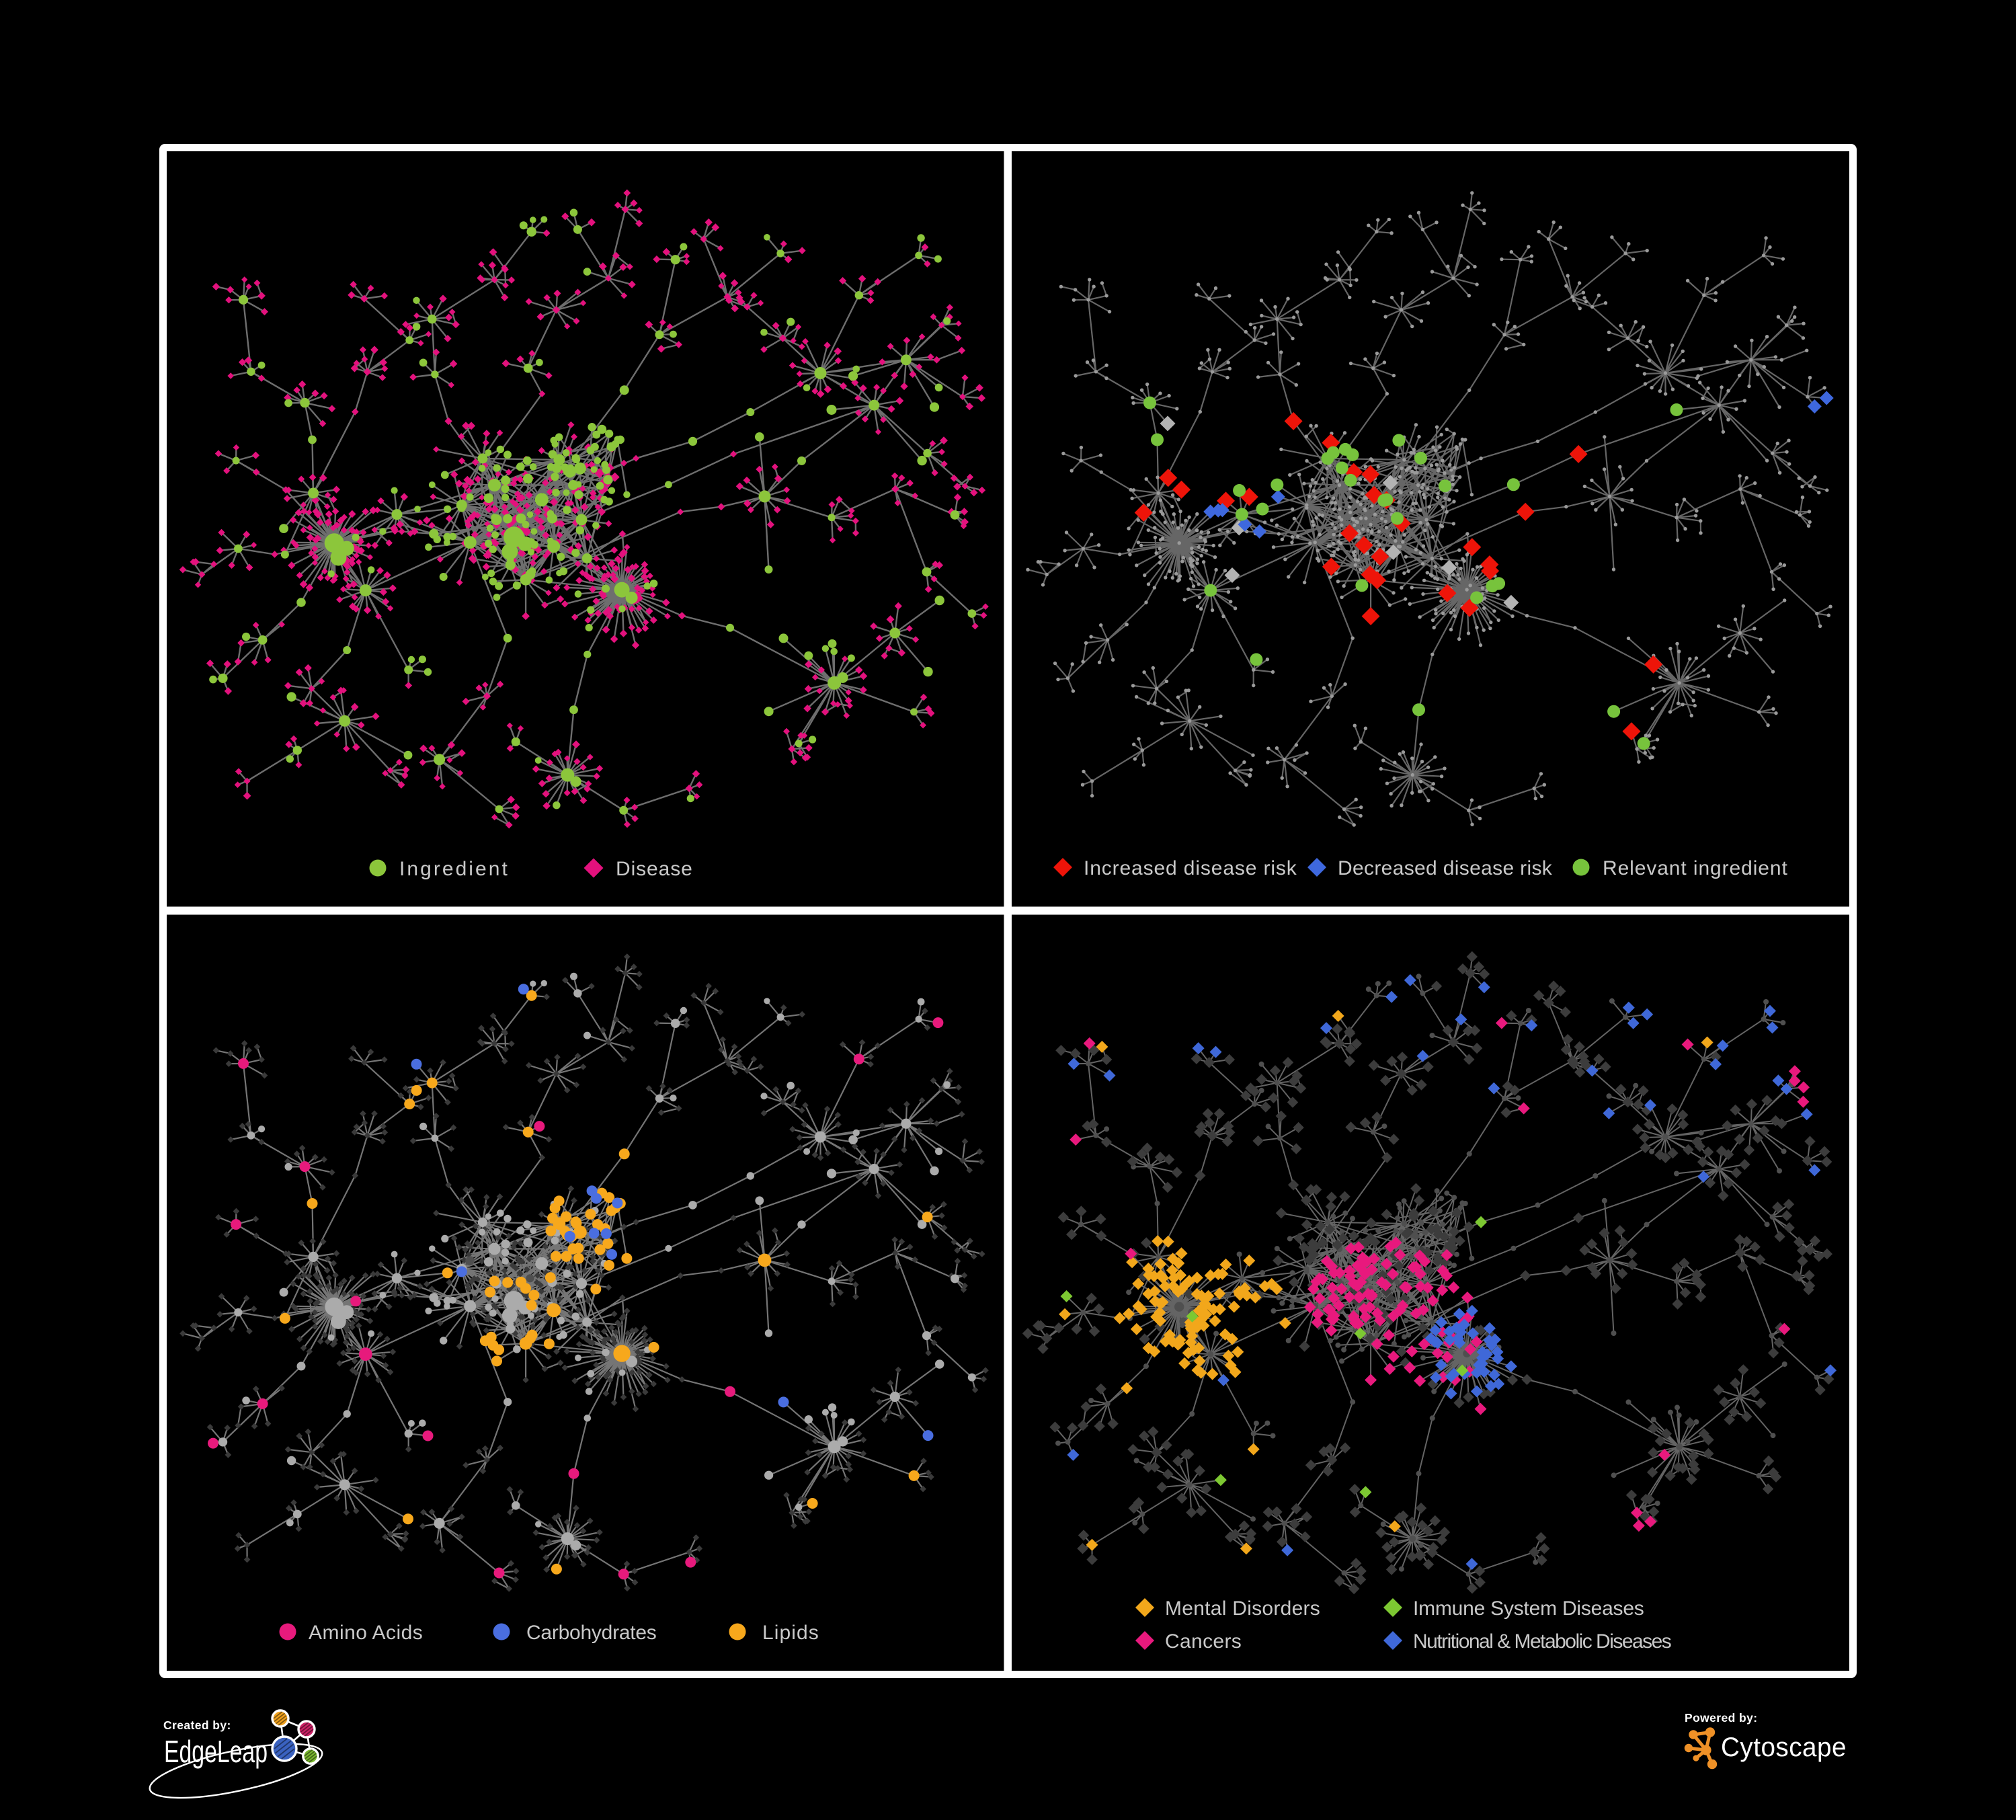  What do you see at coordinates (1784, 1747) in the screenshot?
I see `svg-text: Cytoscape` at bounding box center [1784, 1747].